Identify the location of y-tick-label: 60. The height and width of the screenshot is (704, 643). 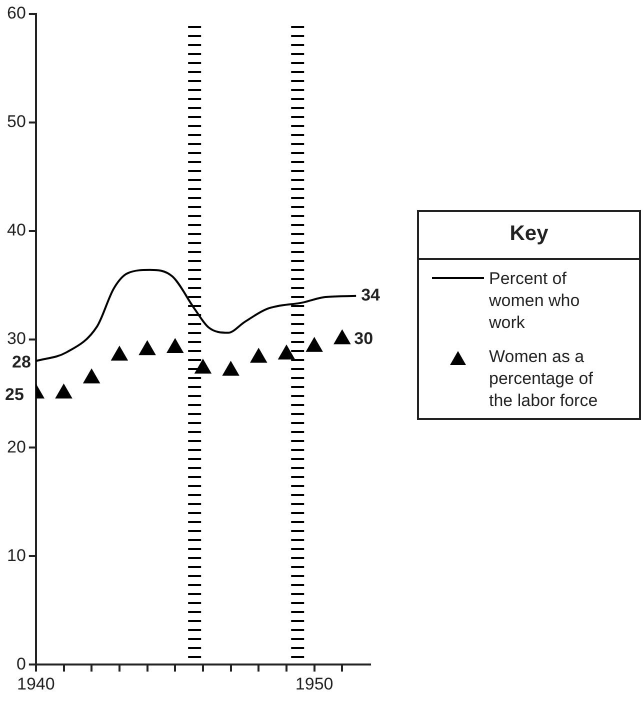
(16, 13).